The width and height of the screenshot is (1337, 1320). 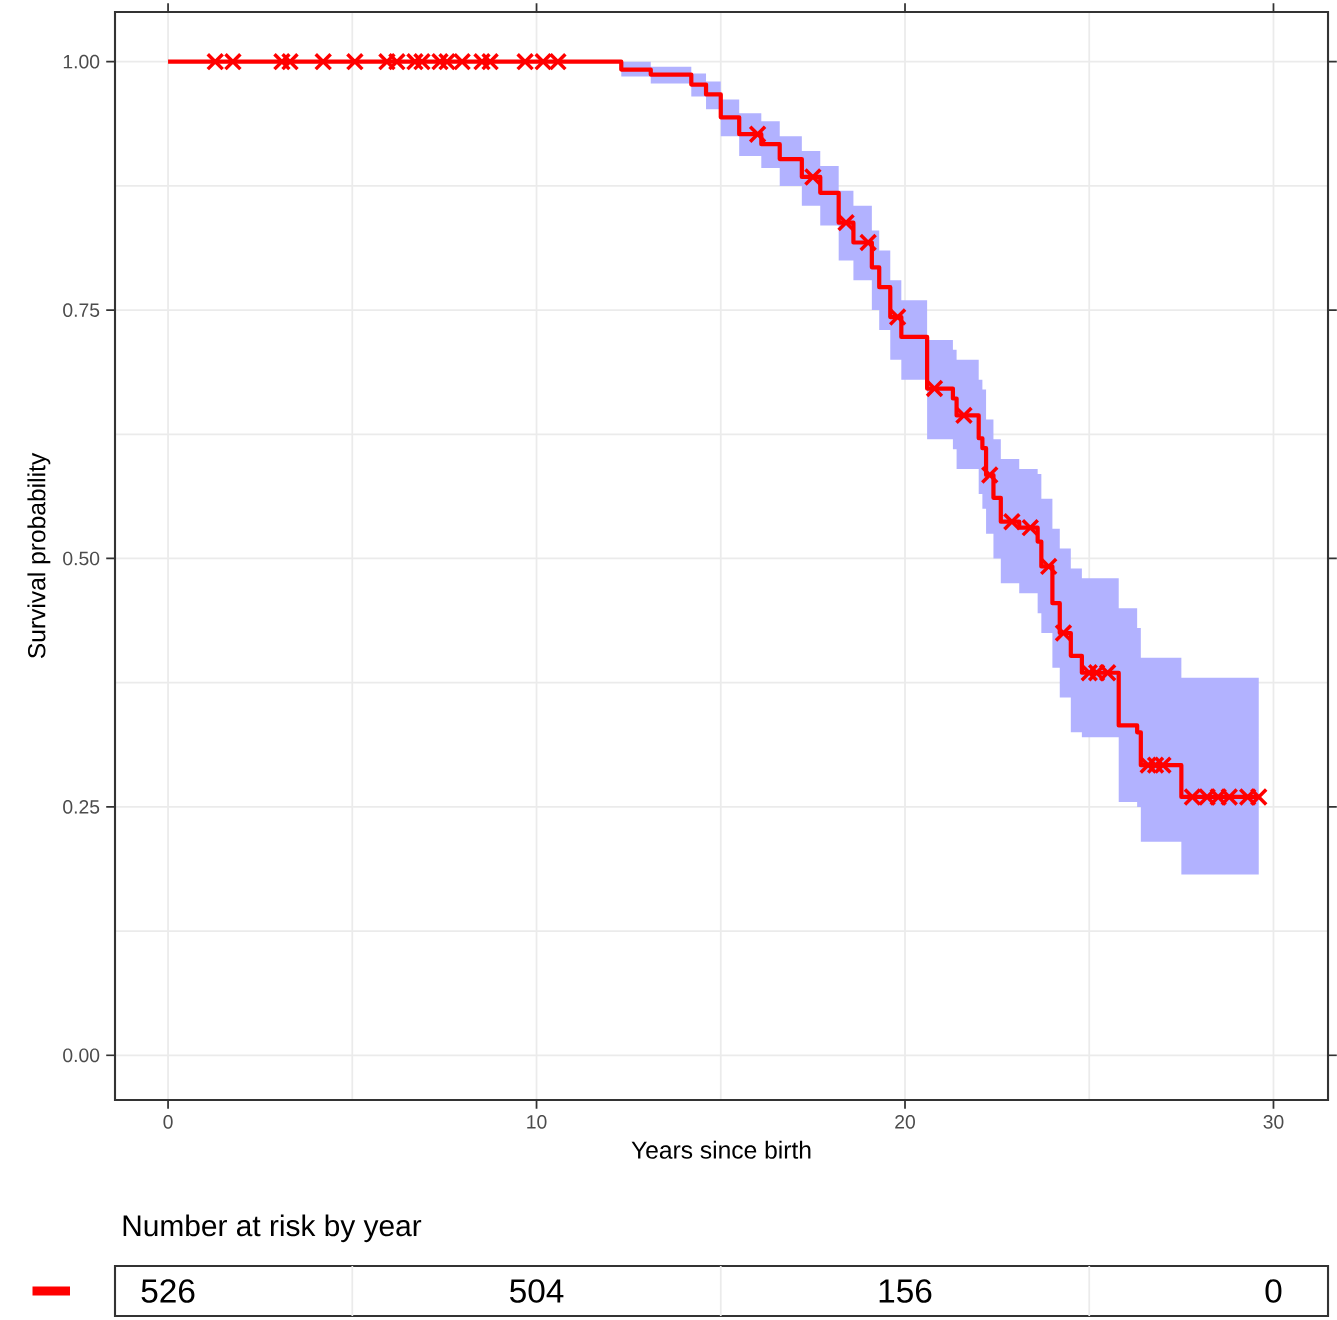 I want to click on data-label: 156, so click(x=905, y=1291).